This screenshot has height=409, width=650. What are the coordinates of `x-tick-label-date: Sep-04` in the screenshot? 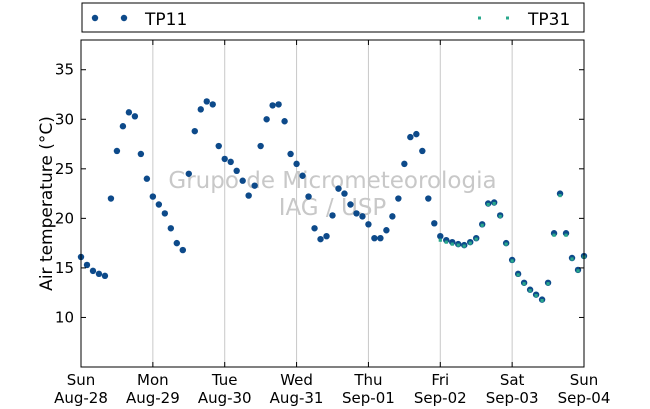 It's located at (584, 398).